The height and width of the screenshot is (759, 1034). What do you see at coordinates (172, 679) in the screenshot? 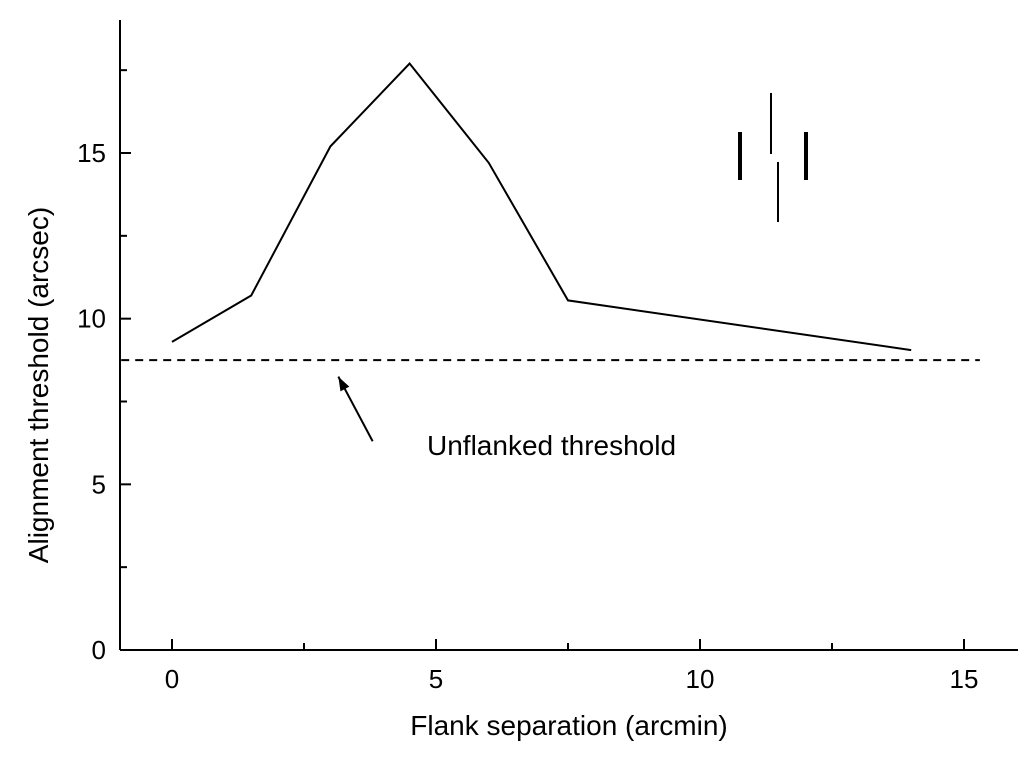
I see `x-tick-label: 0` at bounding box center [172, 679].